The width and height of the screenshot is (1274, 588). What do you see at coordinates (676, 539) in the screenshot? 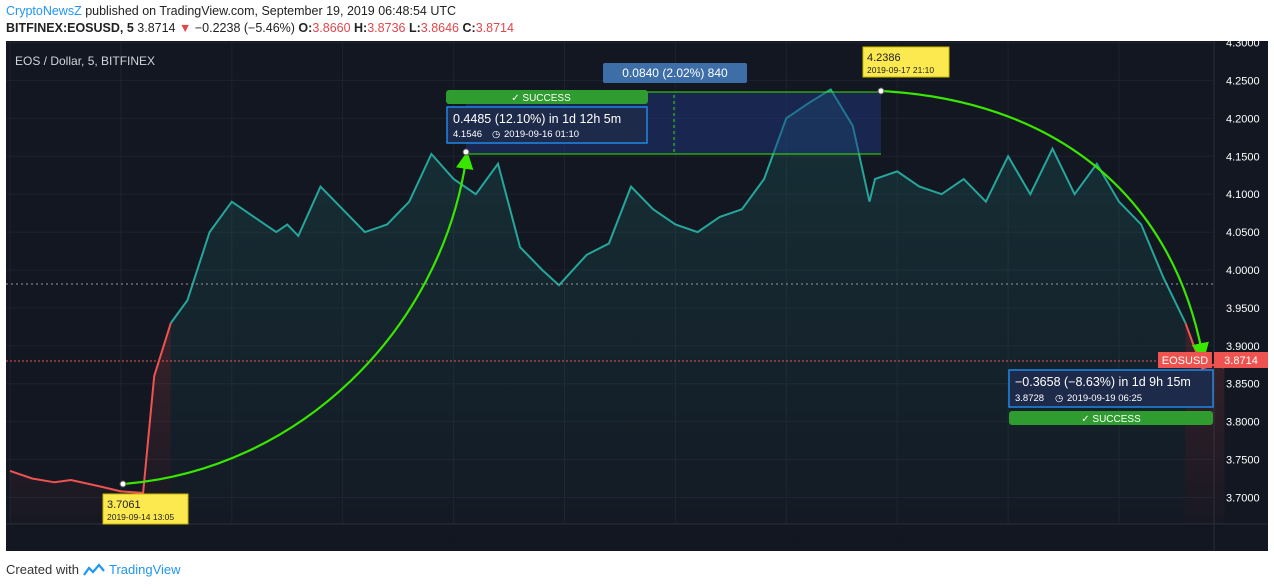
I see `time-tick-label: 17` at bounding box center [676, 539].